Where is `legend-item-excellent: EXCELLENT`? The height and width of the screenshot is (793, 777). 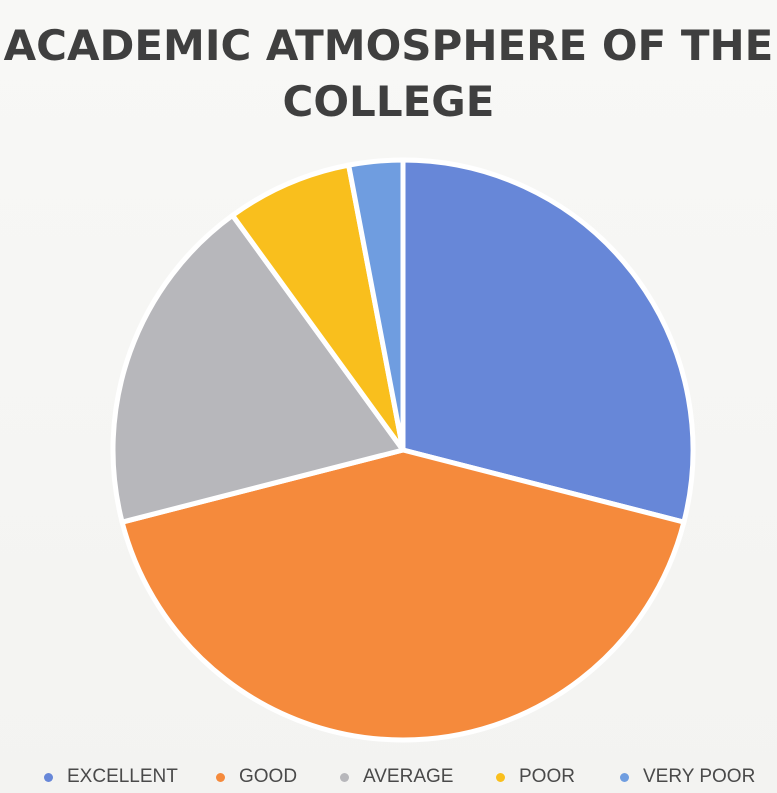
legend-item-excellent: EXCELLENT is located at coordinates (111, 777).